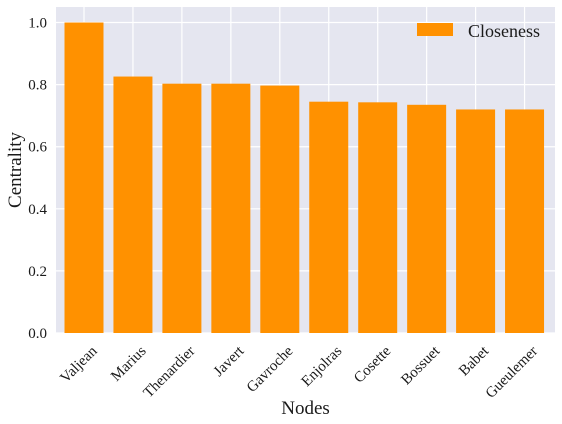 Image resolution: width=562 pixels, height=424 pixels. Describe the element at coordinates (512, 372) in the screenshot. I see `x-tick-label-gueulemer: Gueulemer` at that location.